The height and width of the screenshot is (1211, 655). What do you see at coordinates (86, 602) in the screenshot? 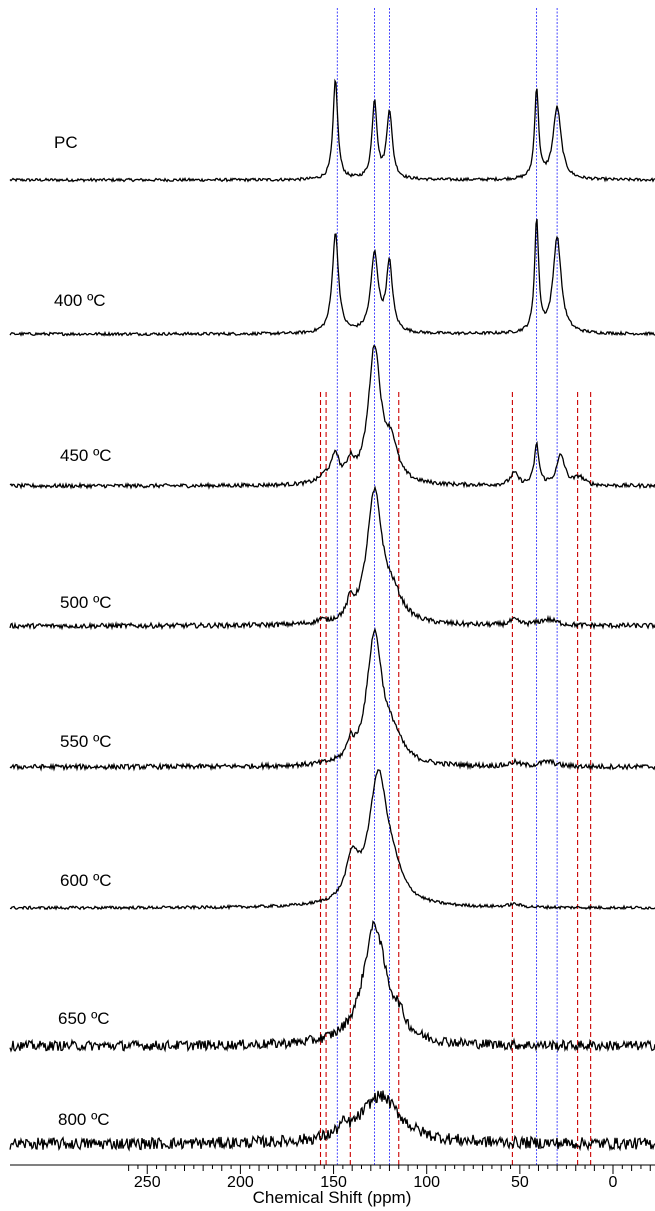
I see `series-label: 500 ºC` at bounding box center [86, 602].